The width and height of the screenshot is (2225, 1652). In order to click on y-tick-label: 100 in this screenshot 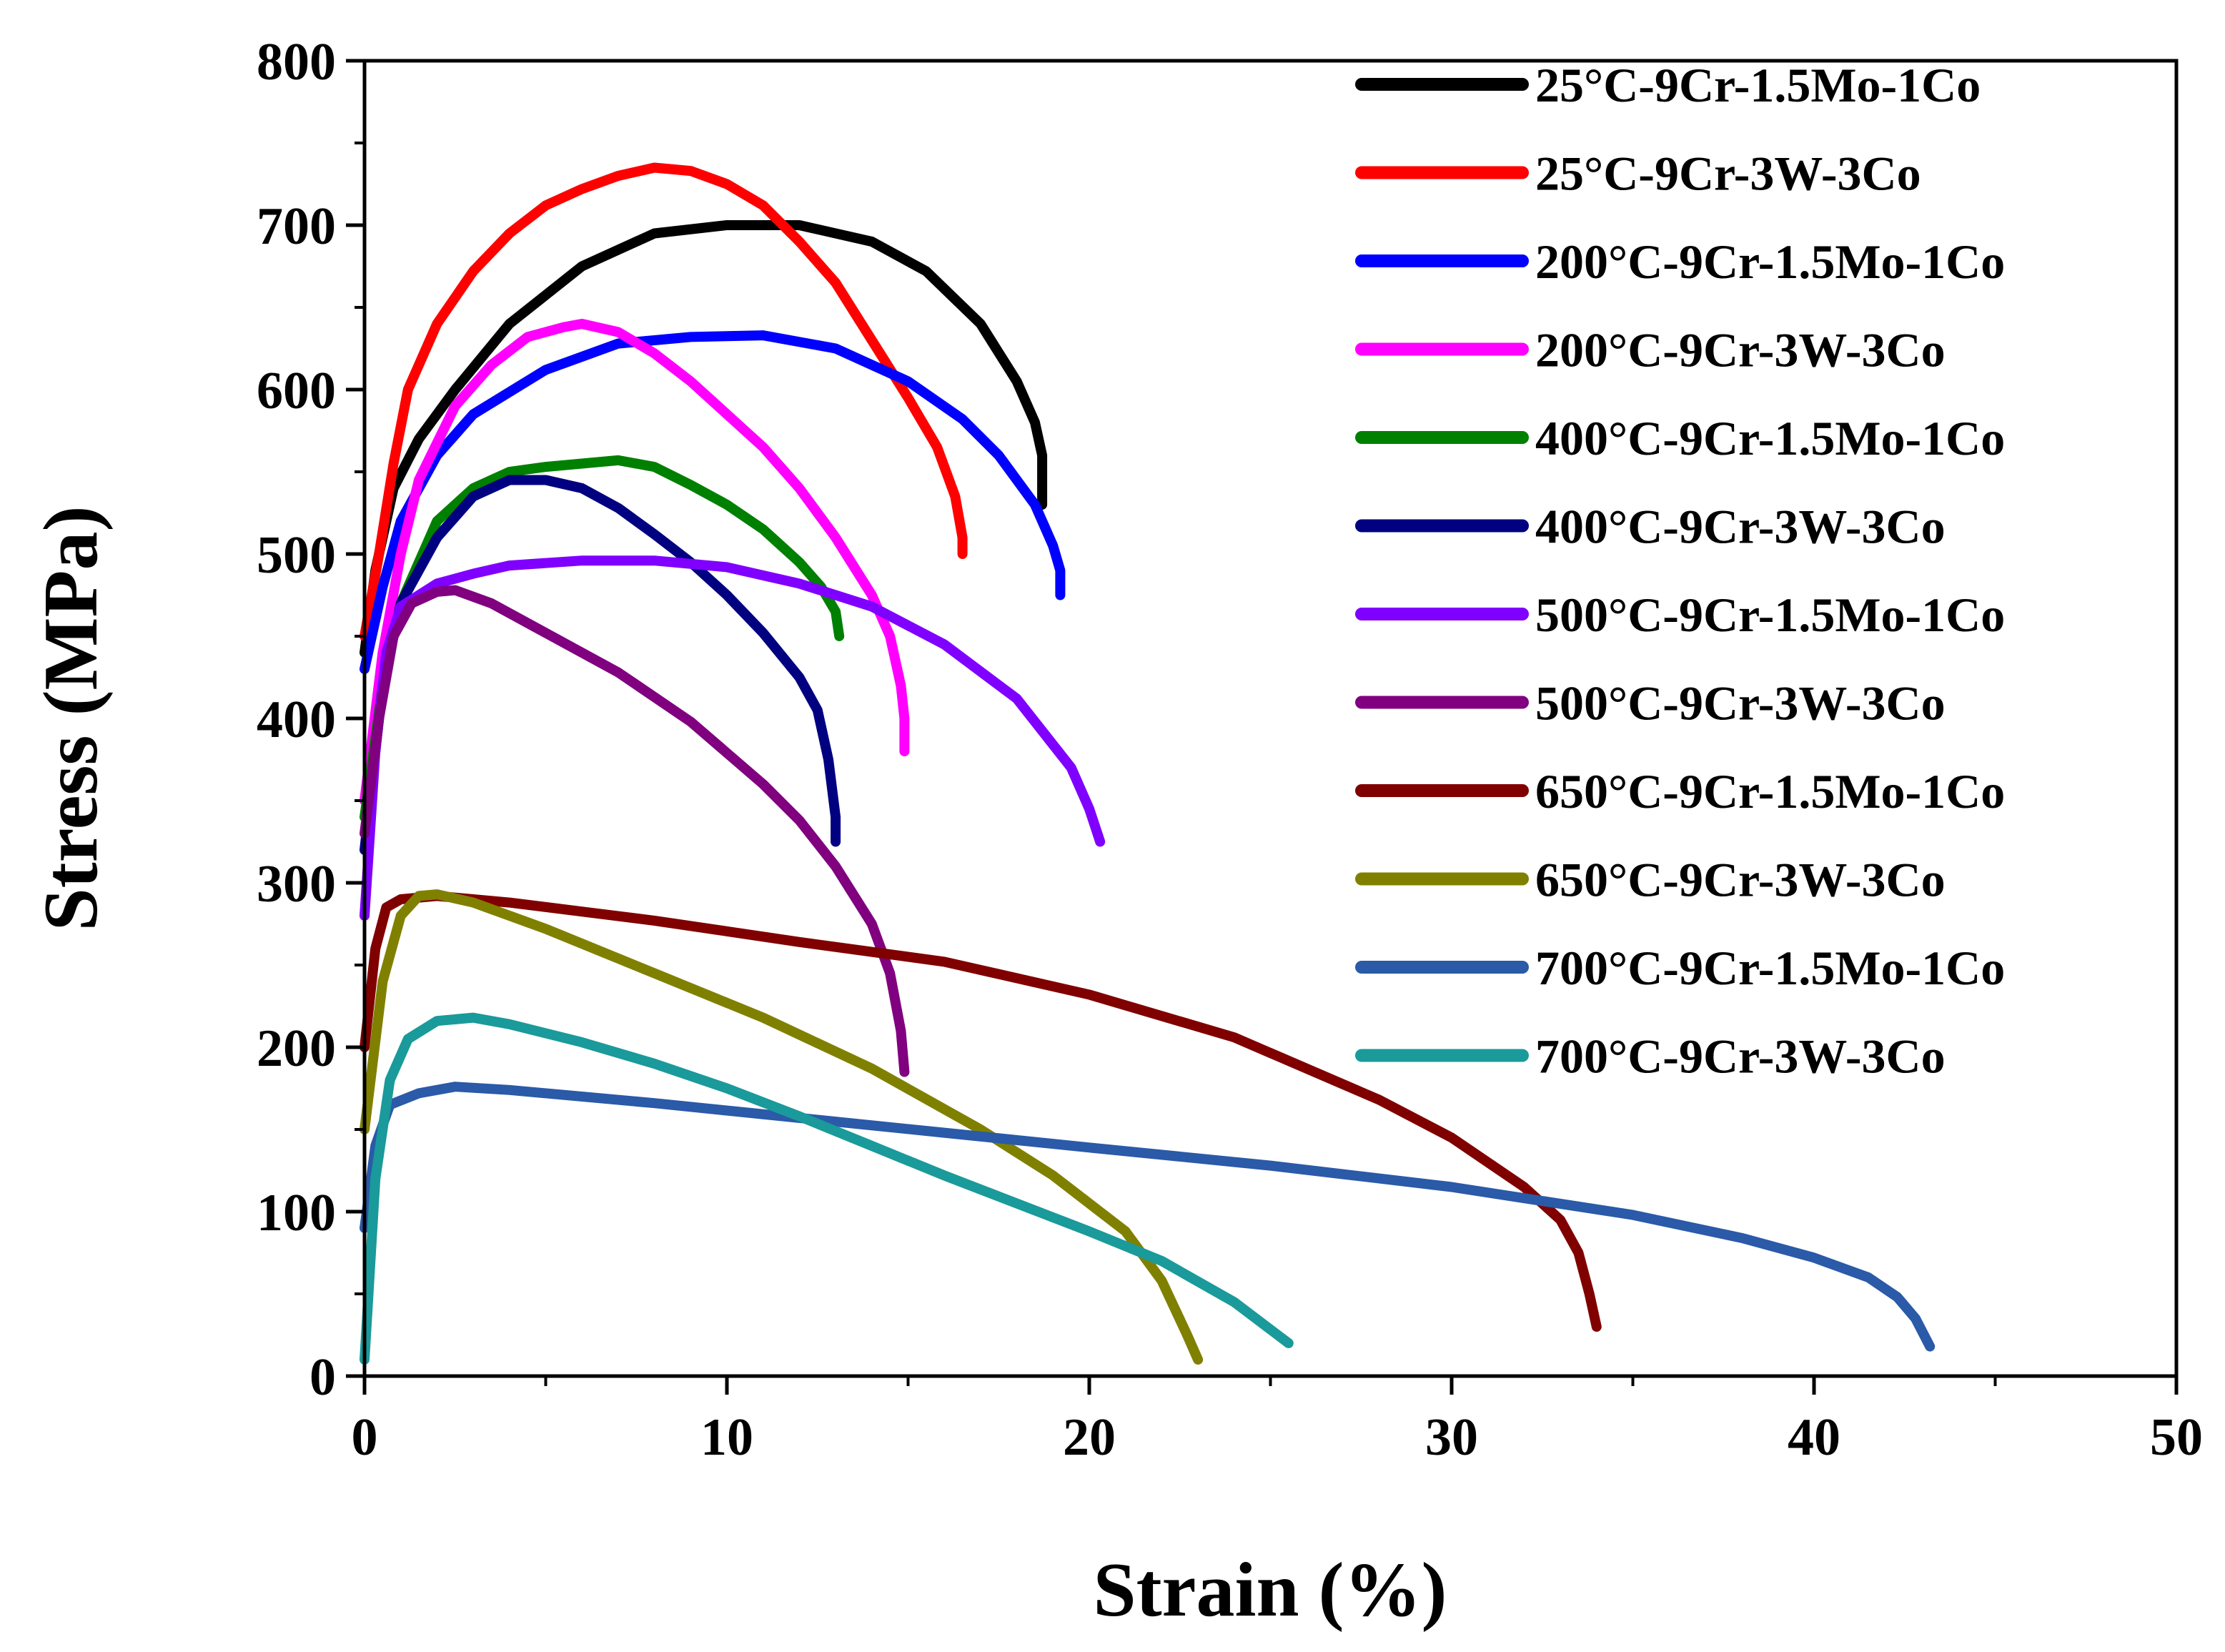, I will do `click(296, 1213)`.